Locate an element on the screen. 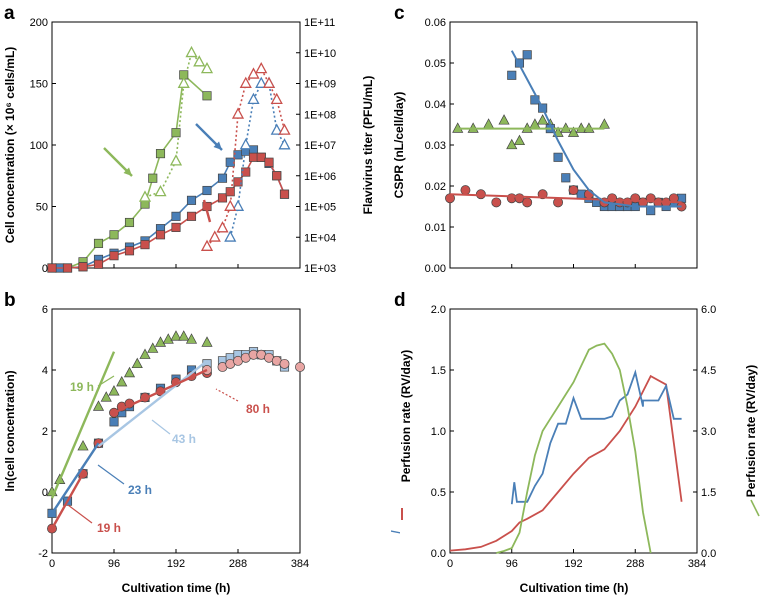  ytick-label: 1.0 is located at coordinates (438, 432).